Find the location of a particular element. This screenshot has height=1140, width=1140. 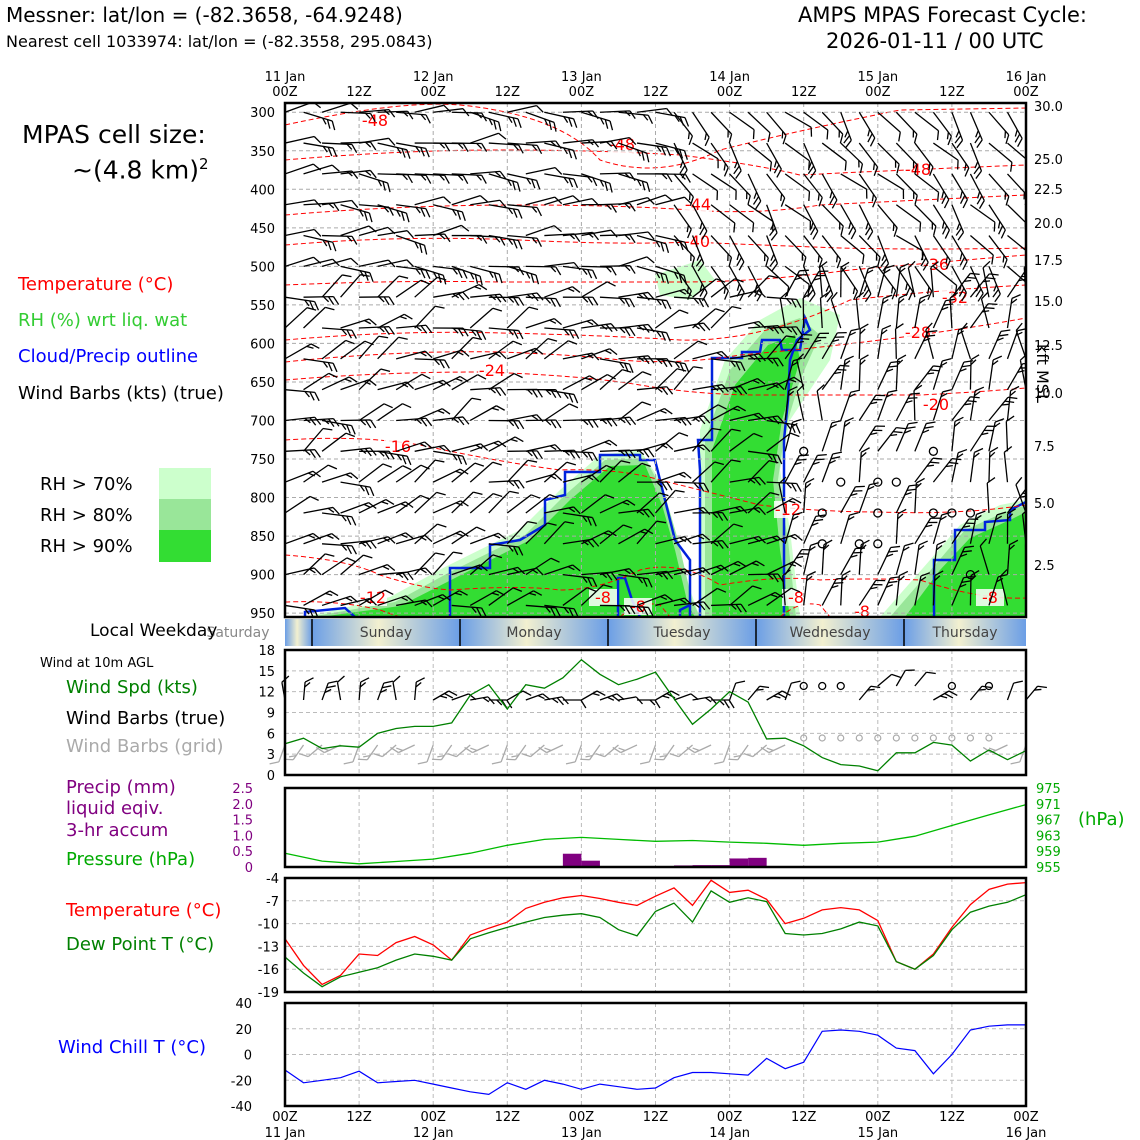

cs-wind-barb-565-staff is located at coordinates (909, 243).